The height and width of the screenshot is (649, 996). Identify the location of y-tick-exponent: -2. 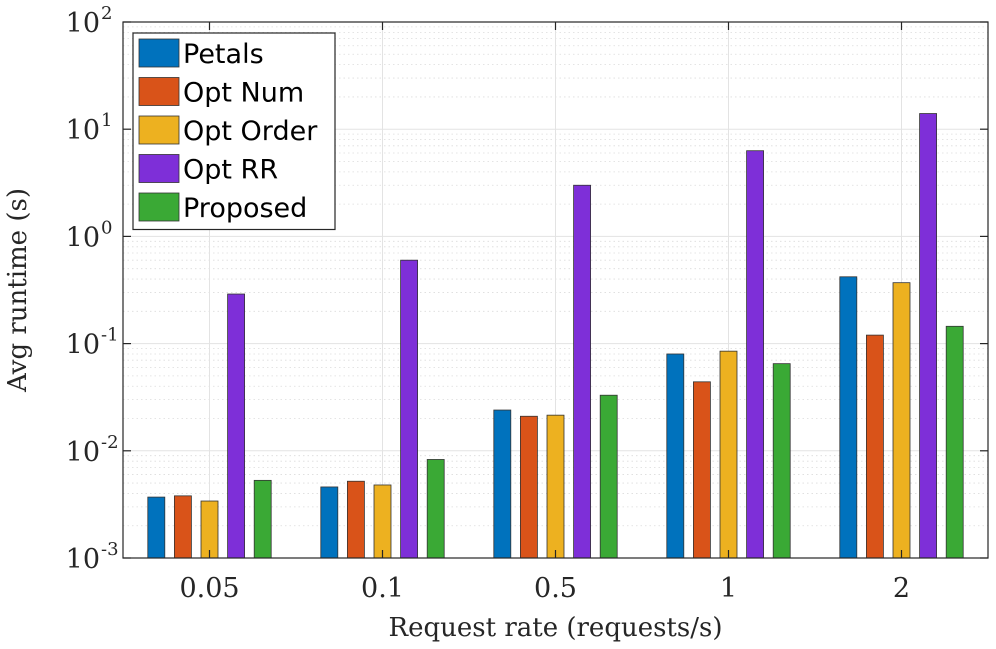
(110, 442).